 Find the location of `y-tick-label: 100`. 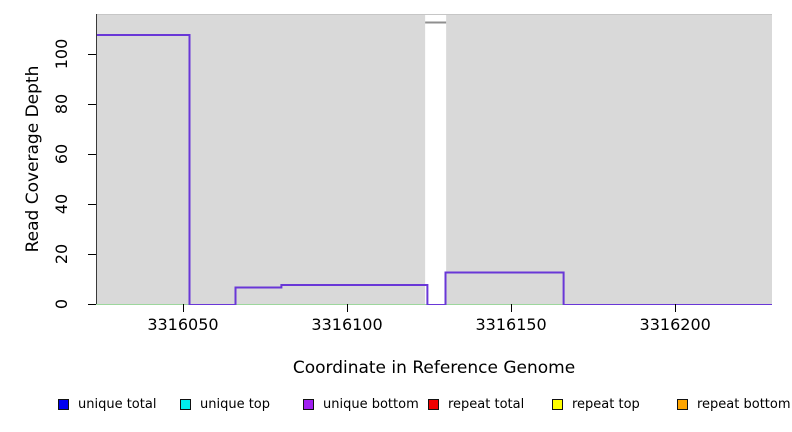

y-tick-label: 100 is located at coordinates (61, 54).